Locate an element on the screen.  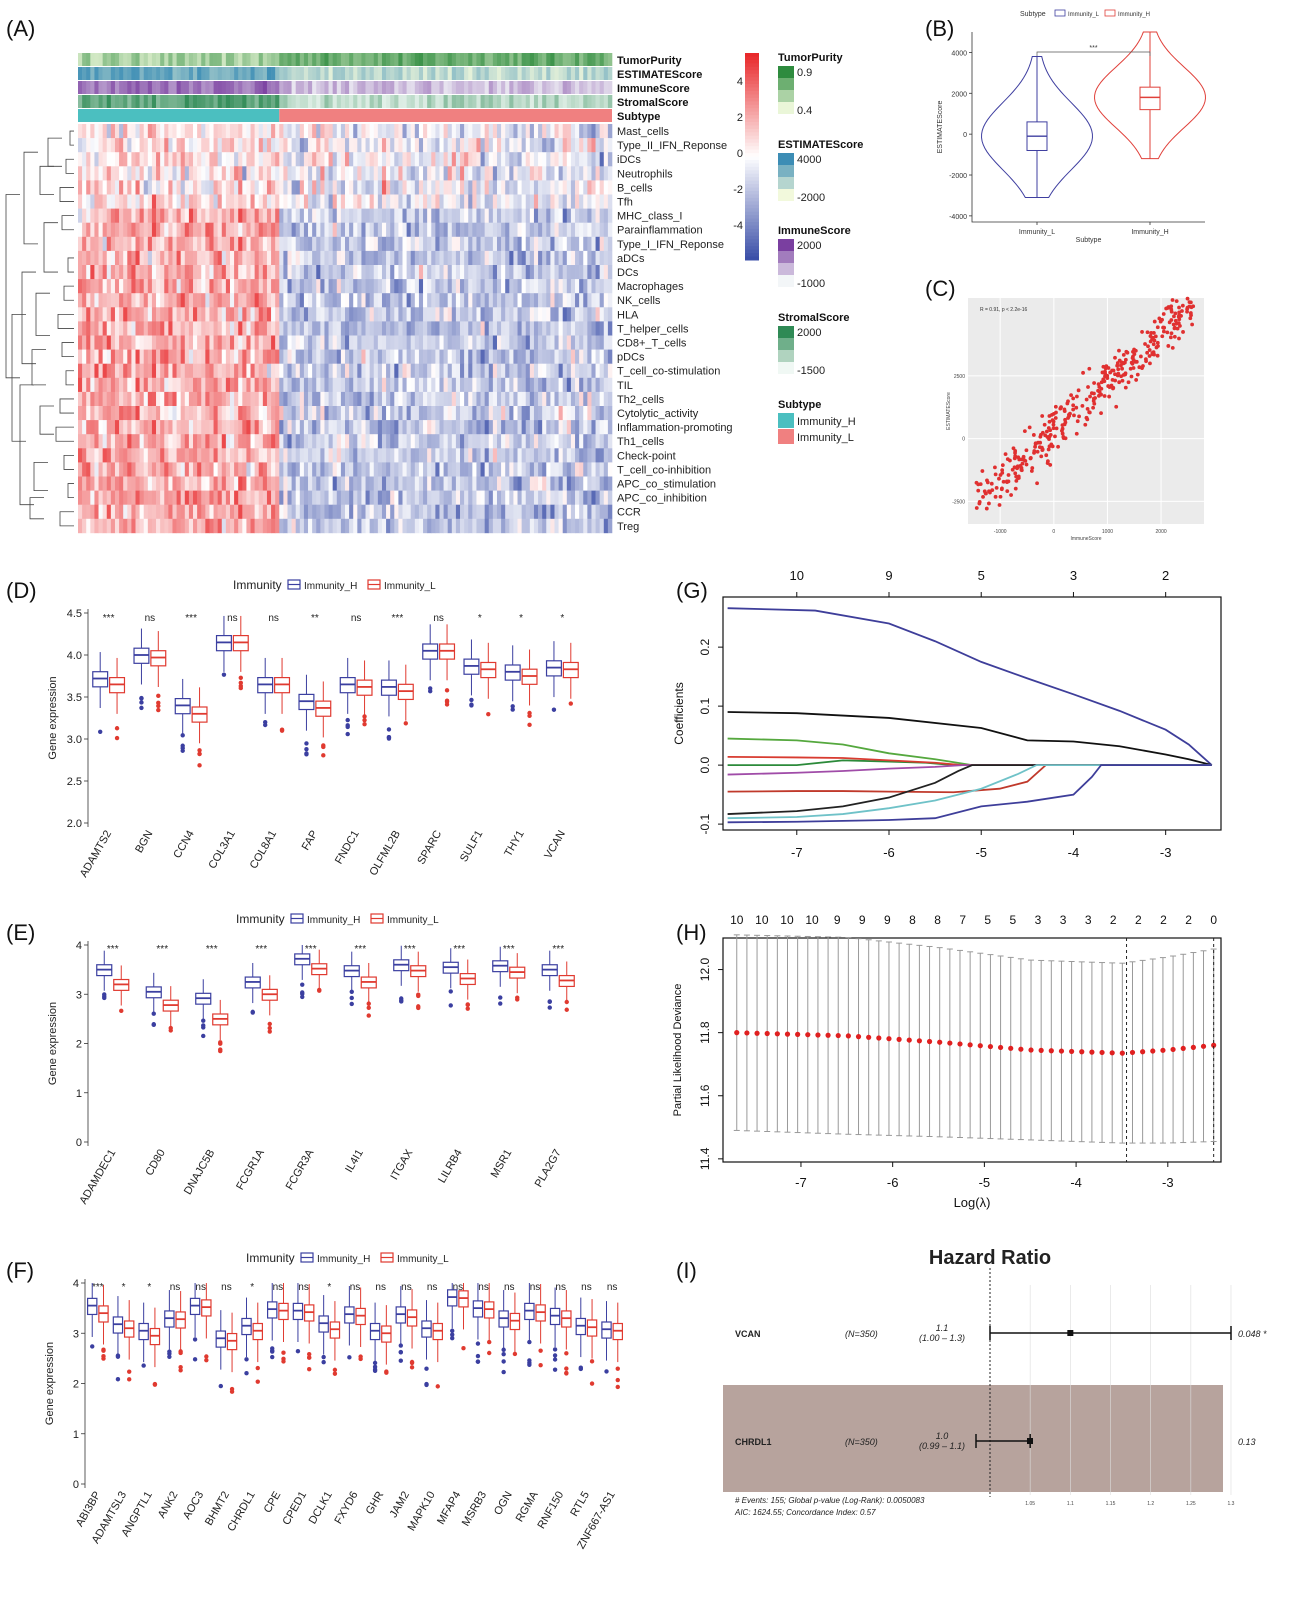
scatter-point is located at coordinates (1088, 387).